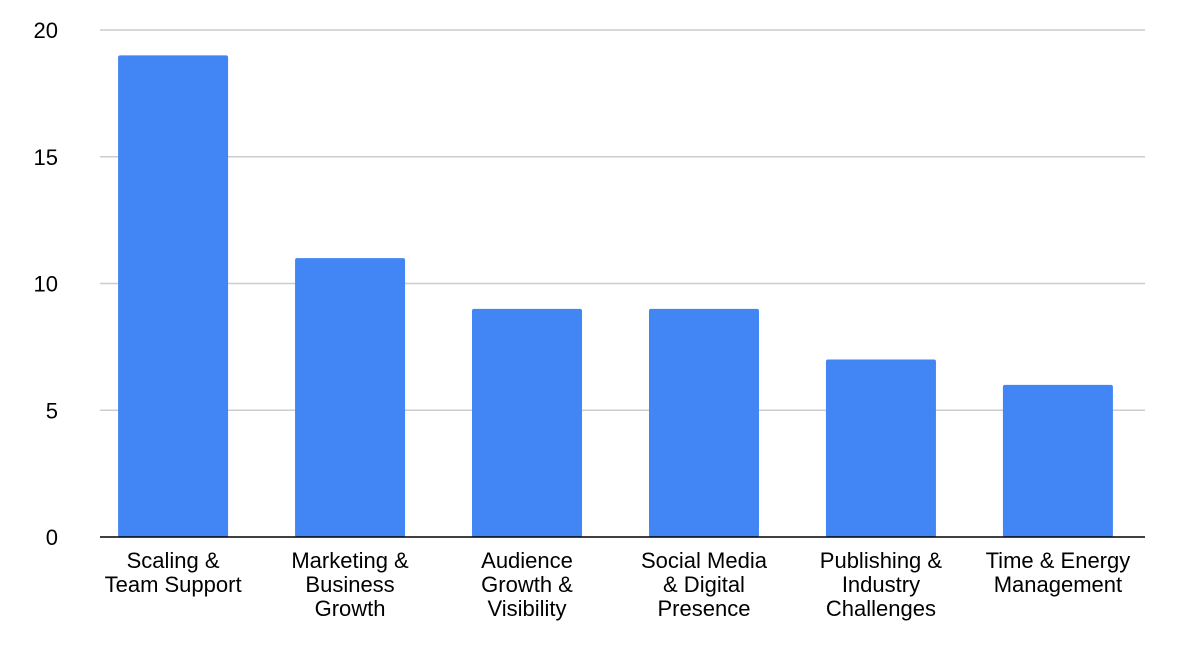 The height and width of the screenshot is (661, 1182). Describe the element at coordinates (526, 608) in the screenshot. I see `x-category-label-line: Visibility` at that location.